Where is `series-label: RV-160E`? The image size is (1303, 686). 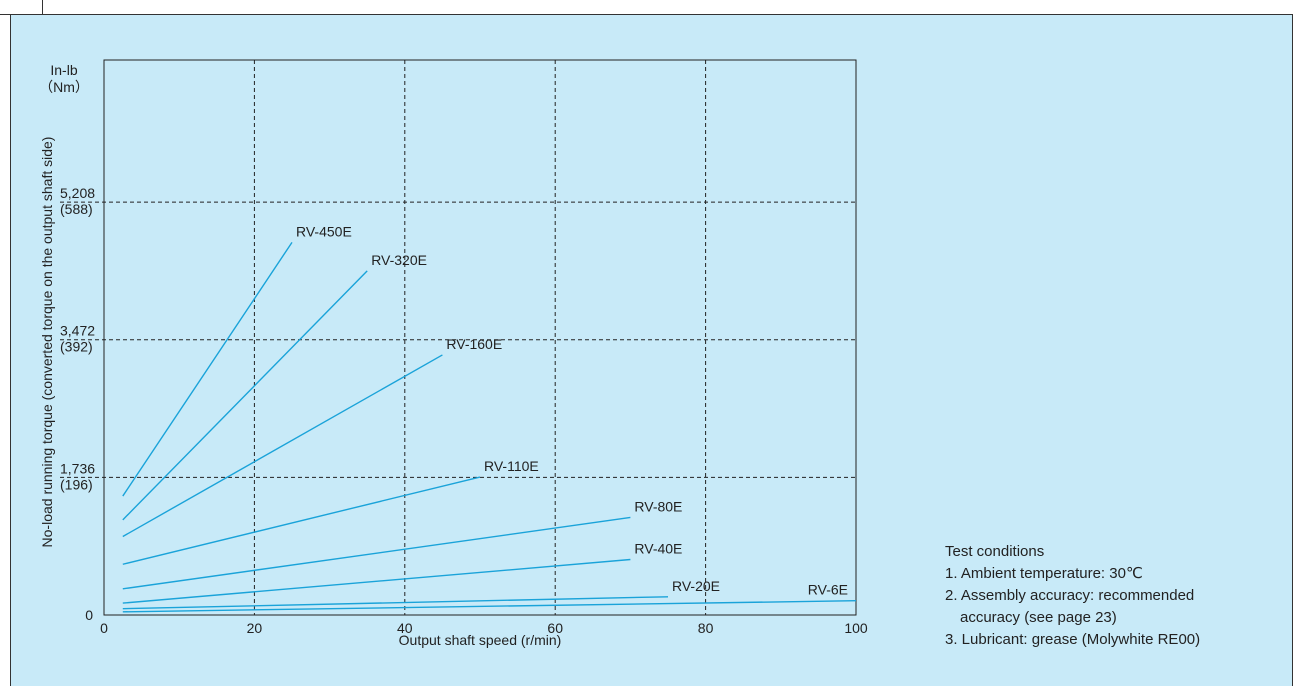 series-label: RV-160E is located at coordinates (474, 344).